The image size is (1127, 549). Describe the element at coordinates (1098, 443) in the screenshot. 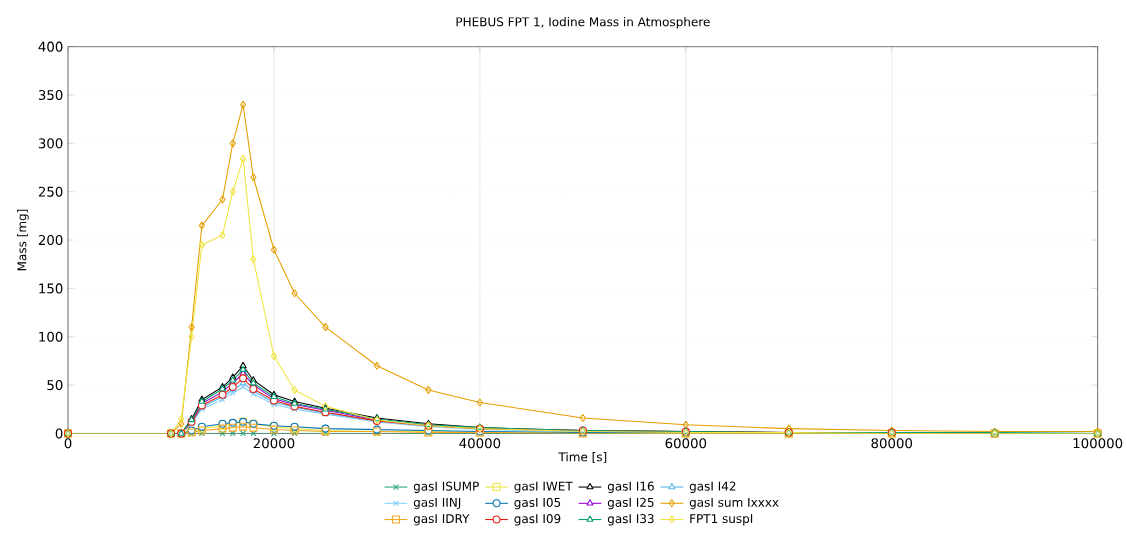

I see `x-tick-label: 100000` at that location.